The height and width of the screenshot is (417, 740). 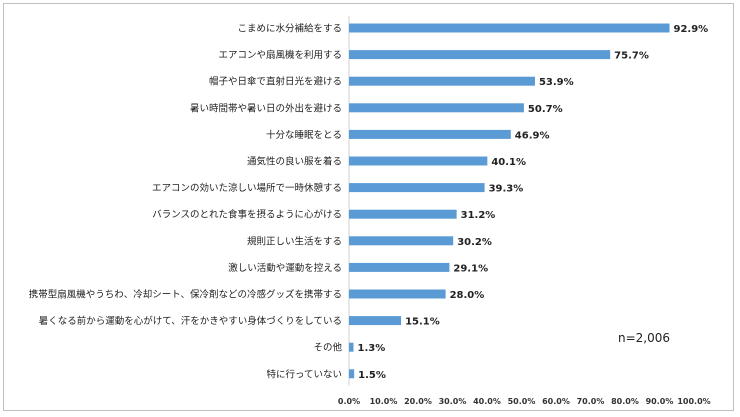 I want to click on category-label: 携帯型扇風機やうちわ、冷却シート、保冷剤などの冷感グッズを携帯する, so click(x=185, y=295).